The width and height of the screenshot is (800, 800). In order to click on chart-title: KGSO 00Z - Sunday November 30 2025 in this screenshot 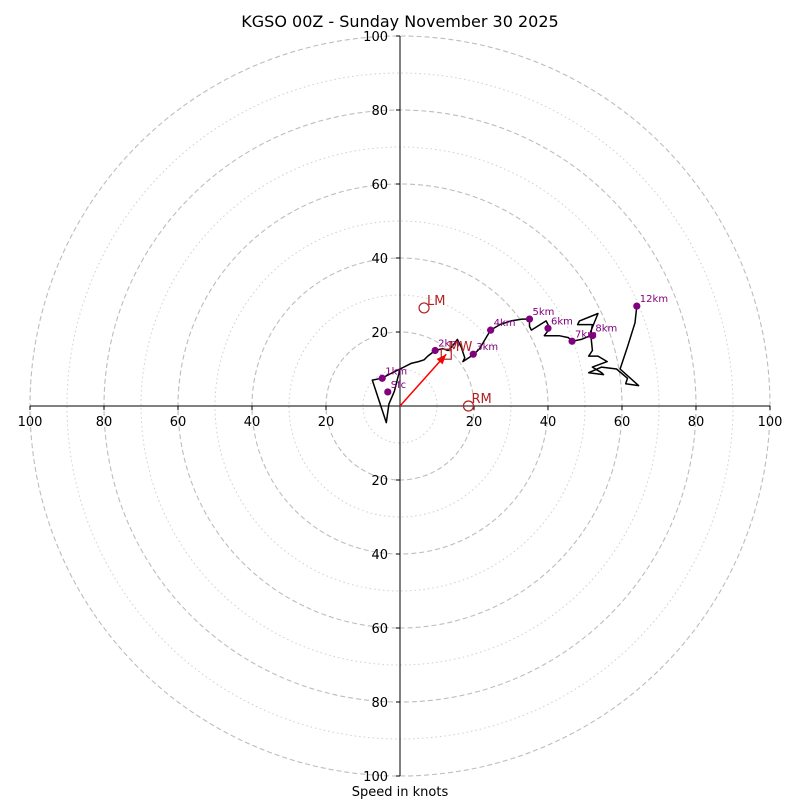, I will do `click(399, 21)`.